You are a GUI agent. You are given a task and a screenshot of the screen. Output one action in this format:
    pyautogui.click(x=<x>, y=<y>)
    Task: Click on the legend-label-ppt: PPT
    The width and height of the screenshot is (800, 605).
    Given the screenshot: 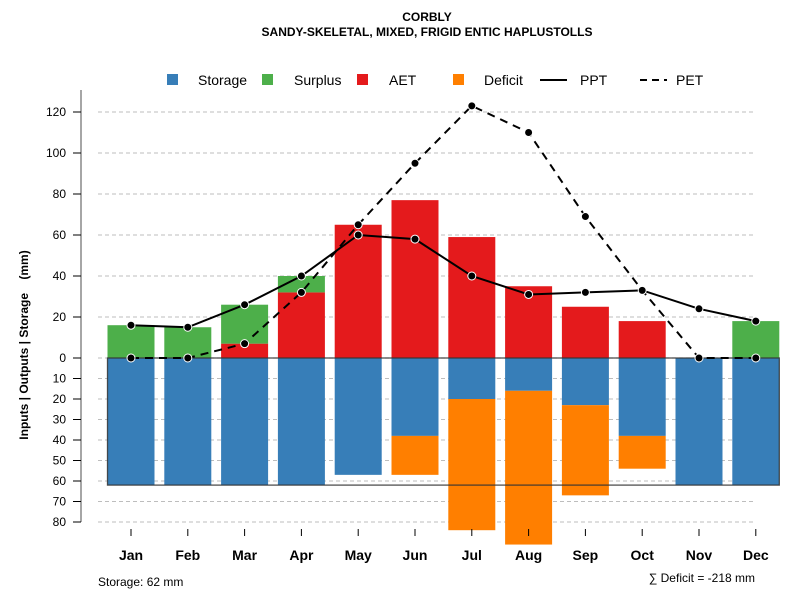 What is the action you would take?
    pyautogui.click(x=594, y=80)
    